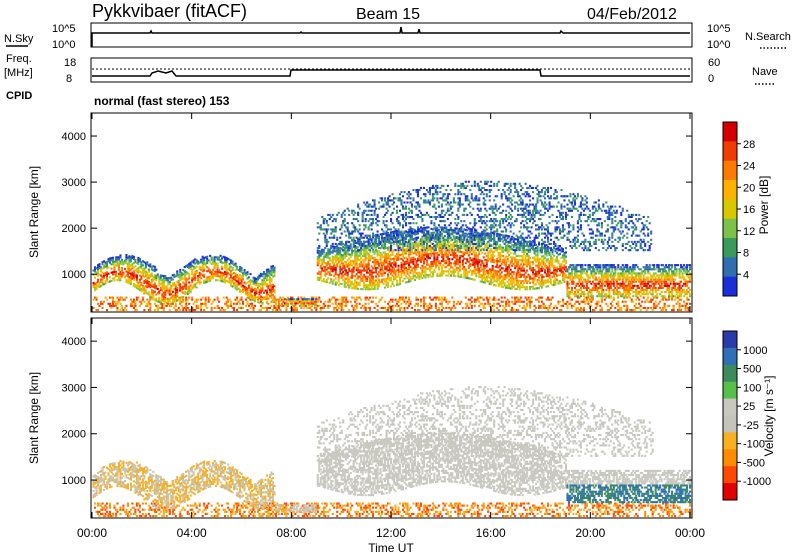 The height and width of the screenshot is (554, 800). Describe the element at coordinates (397, 36) in the screenshot. I see `noise-panel: N.Sky 10^5 10^0 10^5 10^0 N.Search` at that location.